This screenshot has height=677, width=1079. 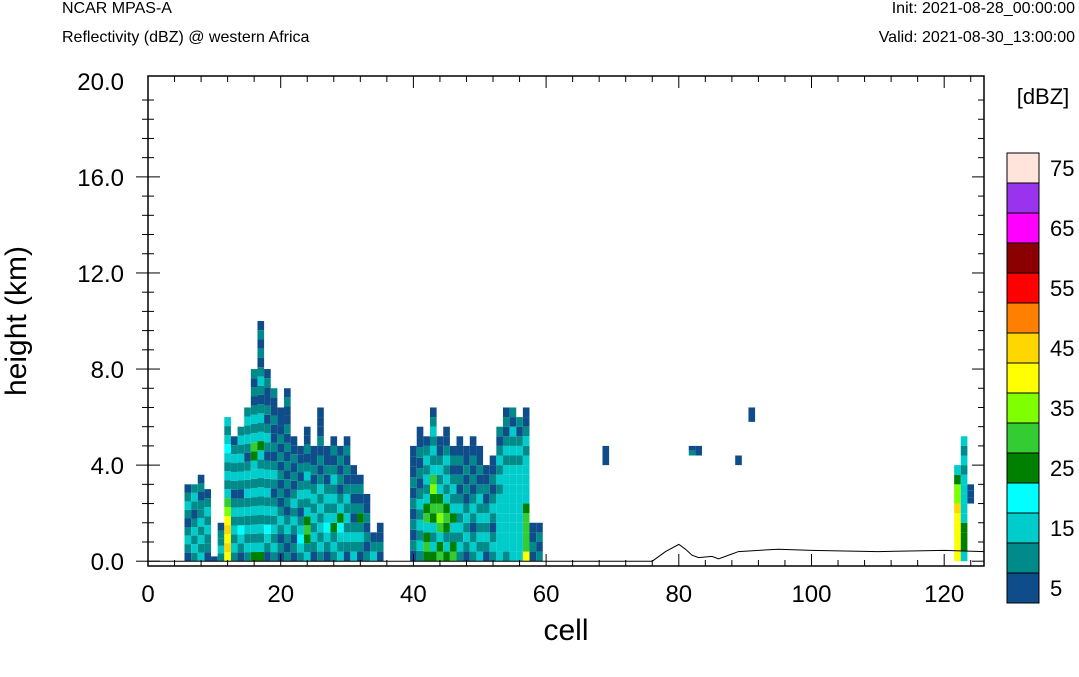 What do you see at coordinates (1040, 378) in the screenshot?
I see `colorbar-legend: 5 15 25 35 45 55 65 75` at bounding box center [1040, 378].